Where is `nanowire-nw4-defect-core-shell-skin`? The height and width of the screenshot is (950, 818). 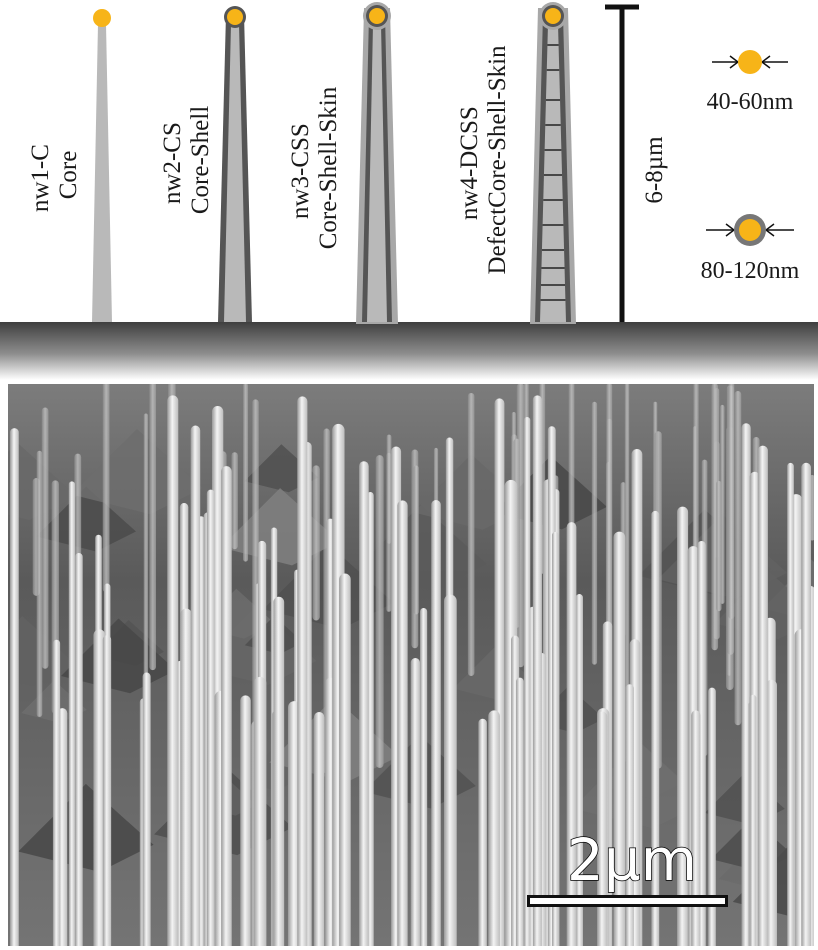
nanowire-nw4-defect-core-shell-skin is located at coordinates (553, 163).